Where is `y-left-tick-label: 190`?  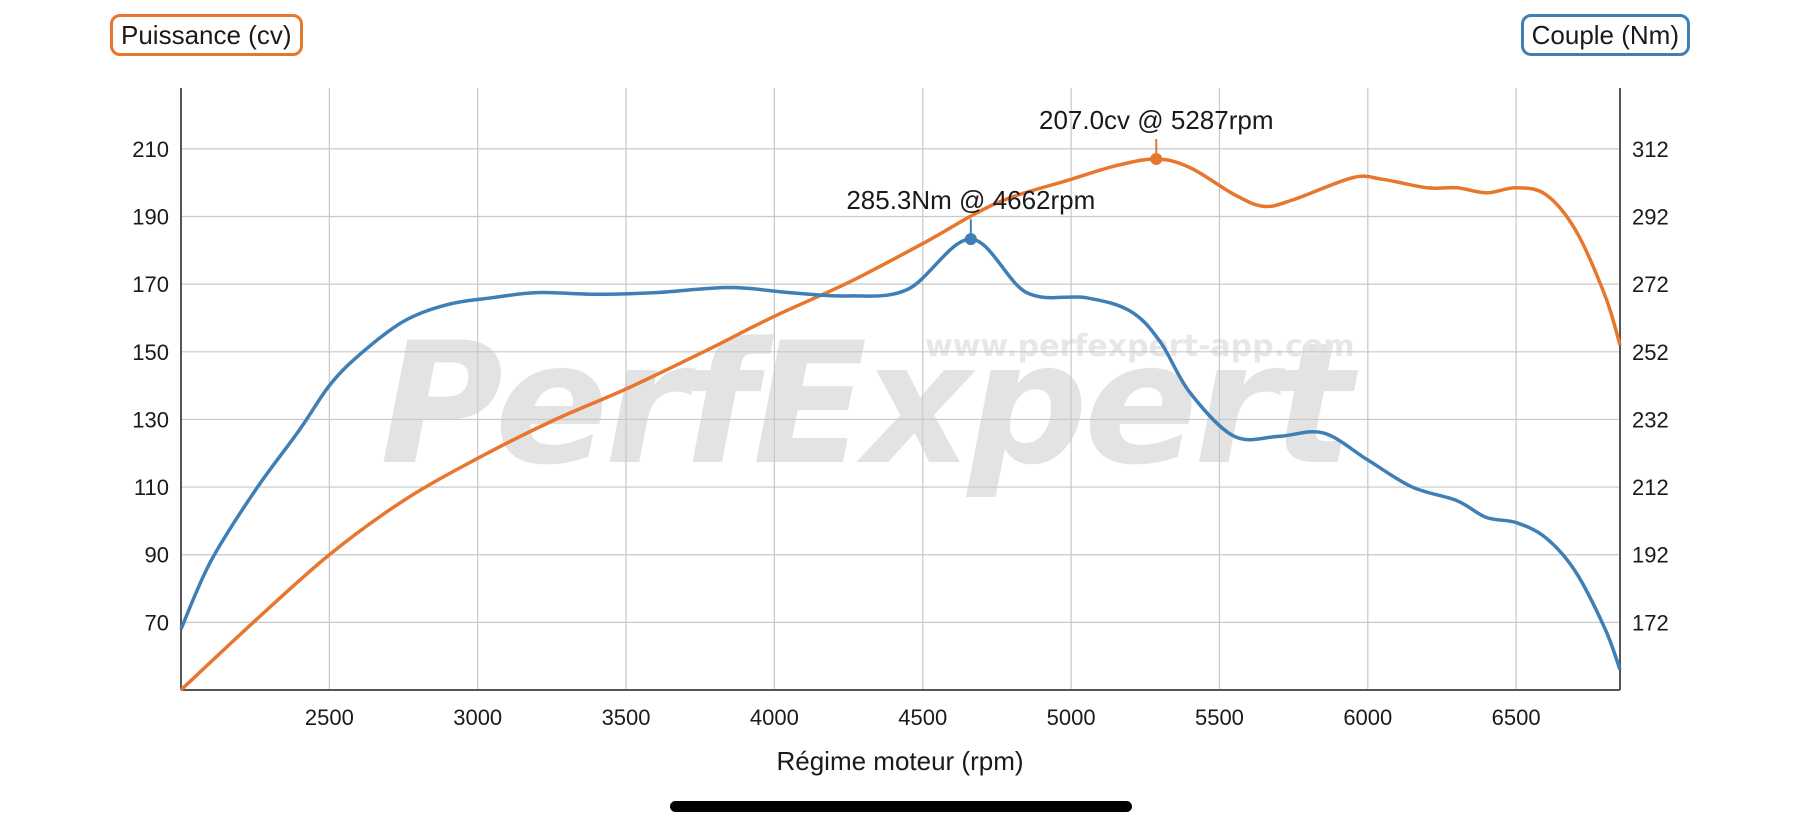 y-left-tick-label: 190 is located at coordinates (150, 217).